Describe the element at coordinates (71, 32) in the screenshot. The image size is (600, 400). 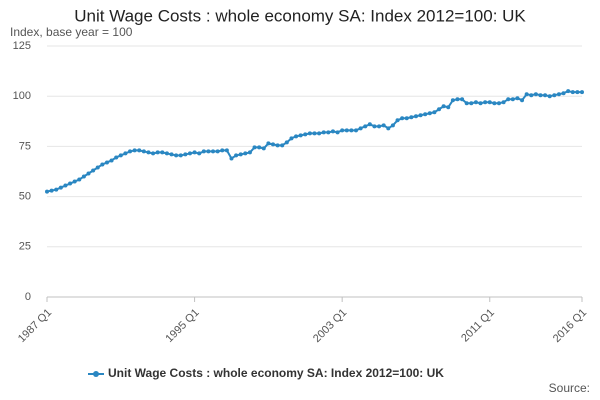
I see `y-axis-label: Index, base year = 100` at that location.